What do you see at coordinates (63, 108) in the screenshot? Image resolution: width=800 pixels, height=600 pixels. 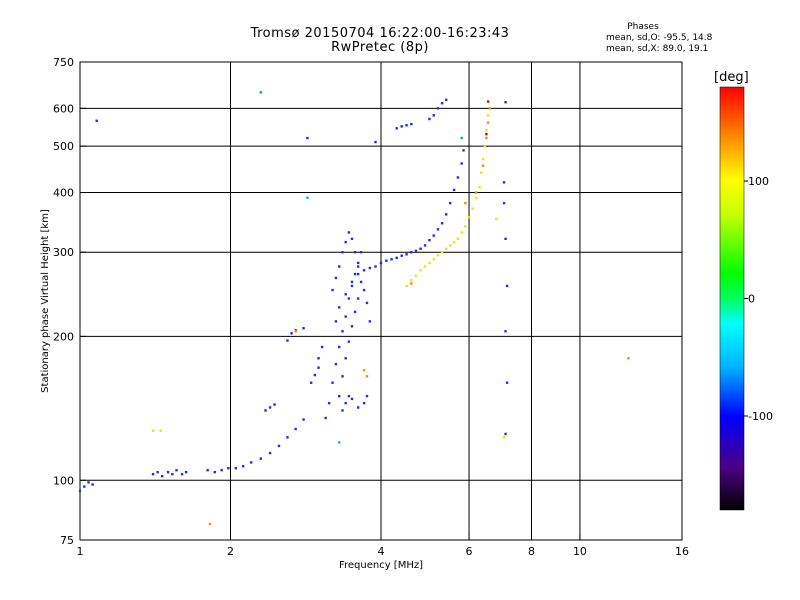 I see `y-tick-label: 600` at bounding box center [63, 108].